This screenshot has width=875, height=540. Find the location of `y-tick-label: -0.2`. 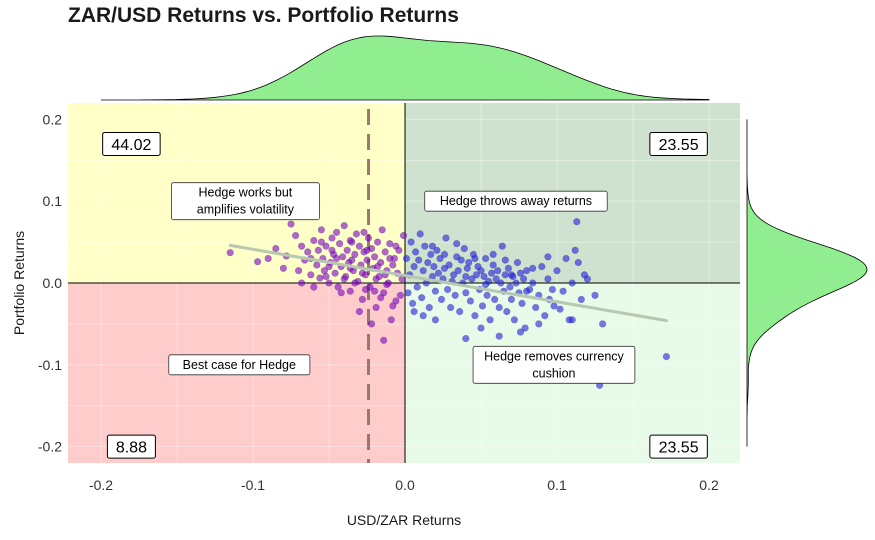

y-tick-label: -0.2 is located at coordinates (50, 447).